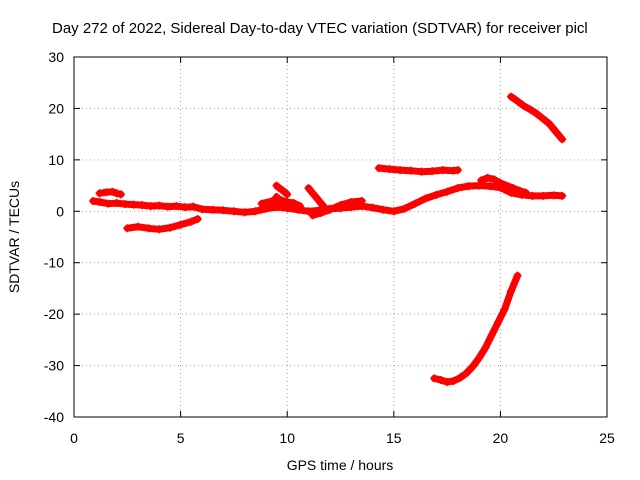  I want to click on y-tick-label: -40, so click(54, 417).